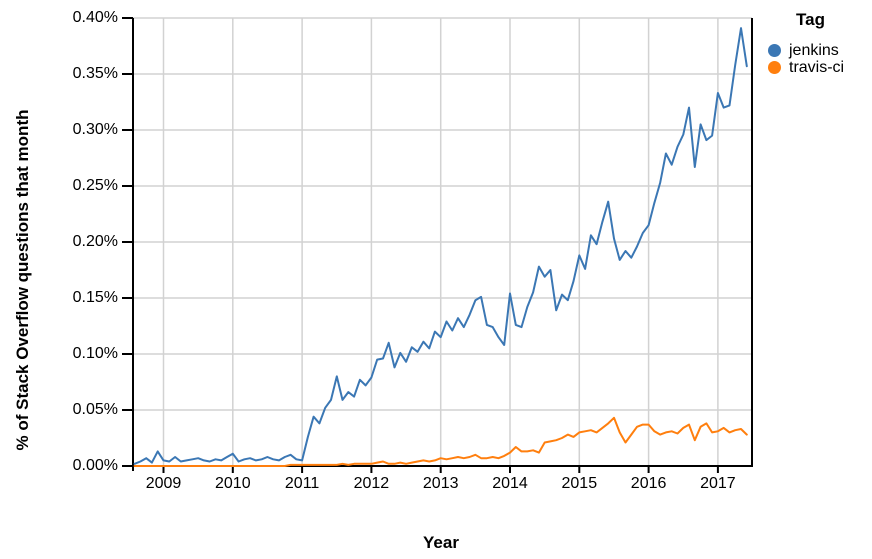 The width and height of the screenshot is (872, 559). What do you see at coordinates (95, 73) in the screenshot?
I see `y-tick-label: 0.35%` at bounding box center [95, 73].